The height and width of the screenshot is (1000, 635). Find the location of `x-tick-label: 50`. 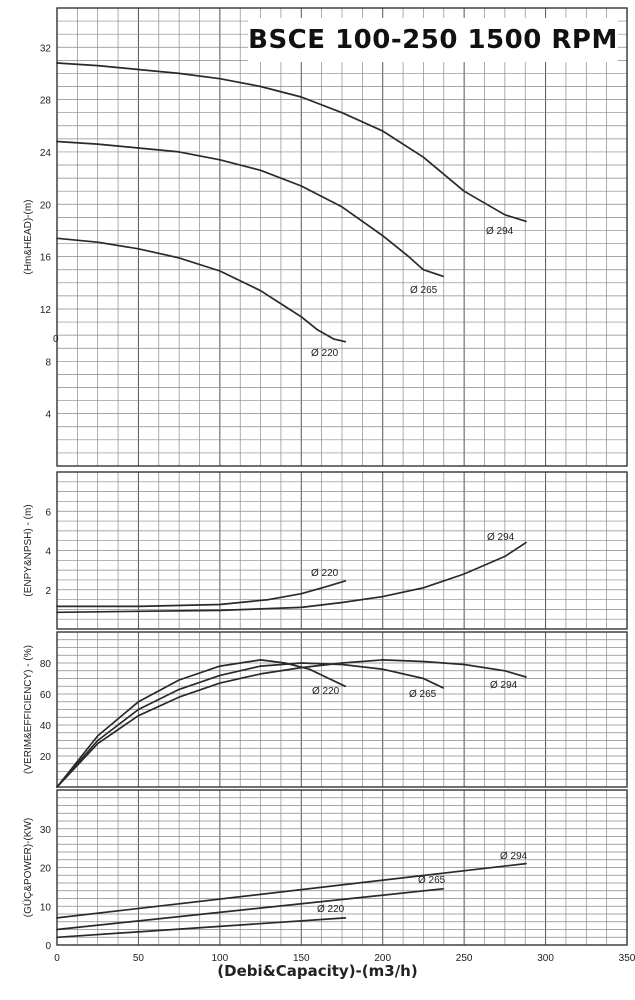

x-tick-label: 50 is located at coordinates (139, 958).